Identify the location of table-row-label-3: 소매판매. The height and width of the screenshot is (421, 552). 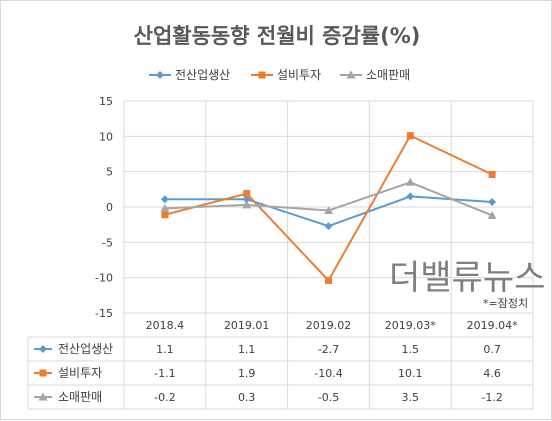
(80, 397).